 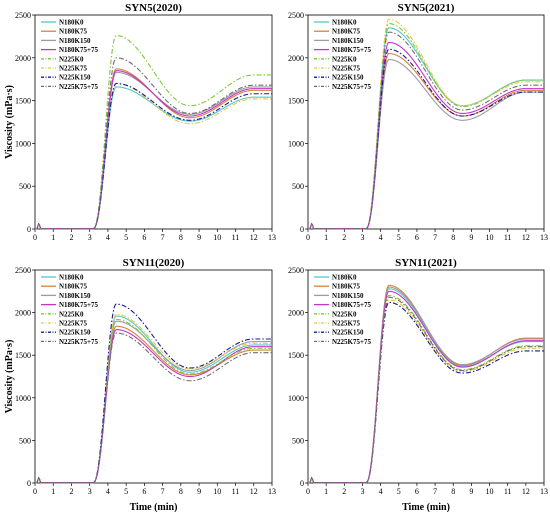 What do you see at coordinates (426, 263) in the screenshot?
I see `chart-title: SYN11(2021)` at bounding box center [426, 263].